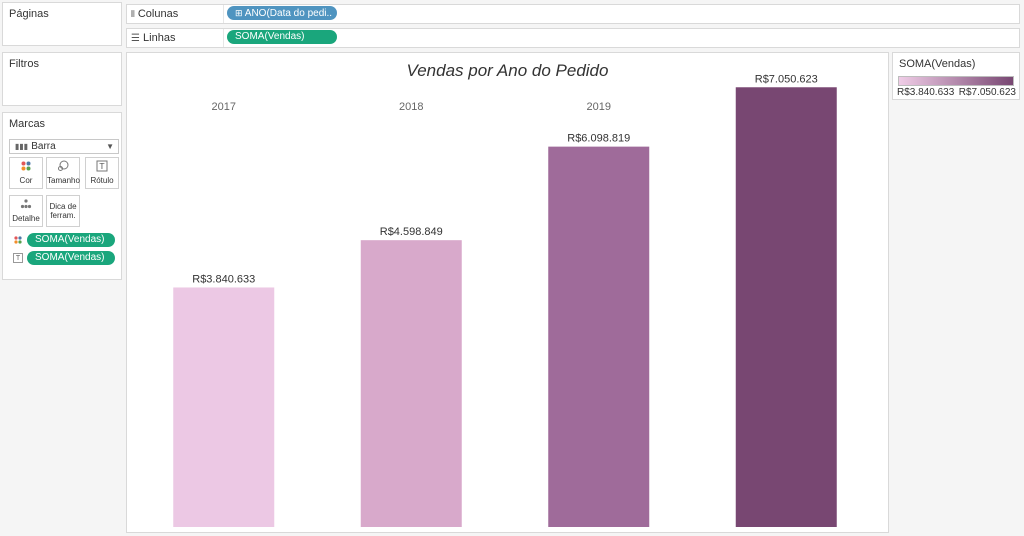 The height and width of the screenshot is (536, 1024). I want to click on mark-type-value: Barra, so click(43, 146).